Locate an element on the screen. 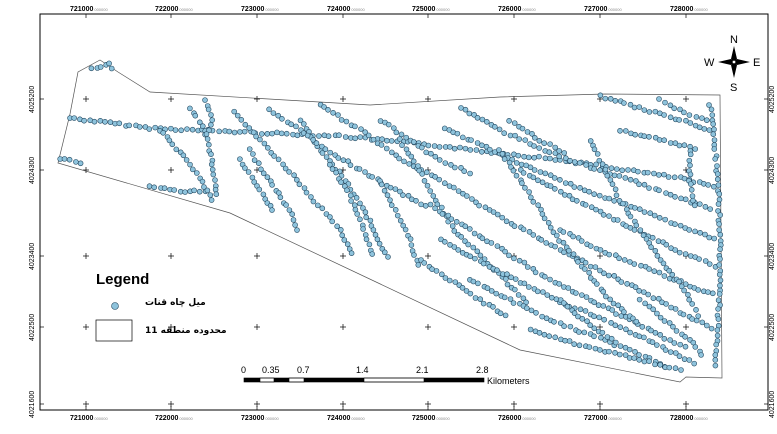 This screenshot has height=434, width=777. west-label: W is located at coordinates (709, 63).